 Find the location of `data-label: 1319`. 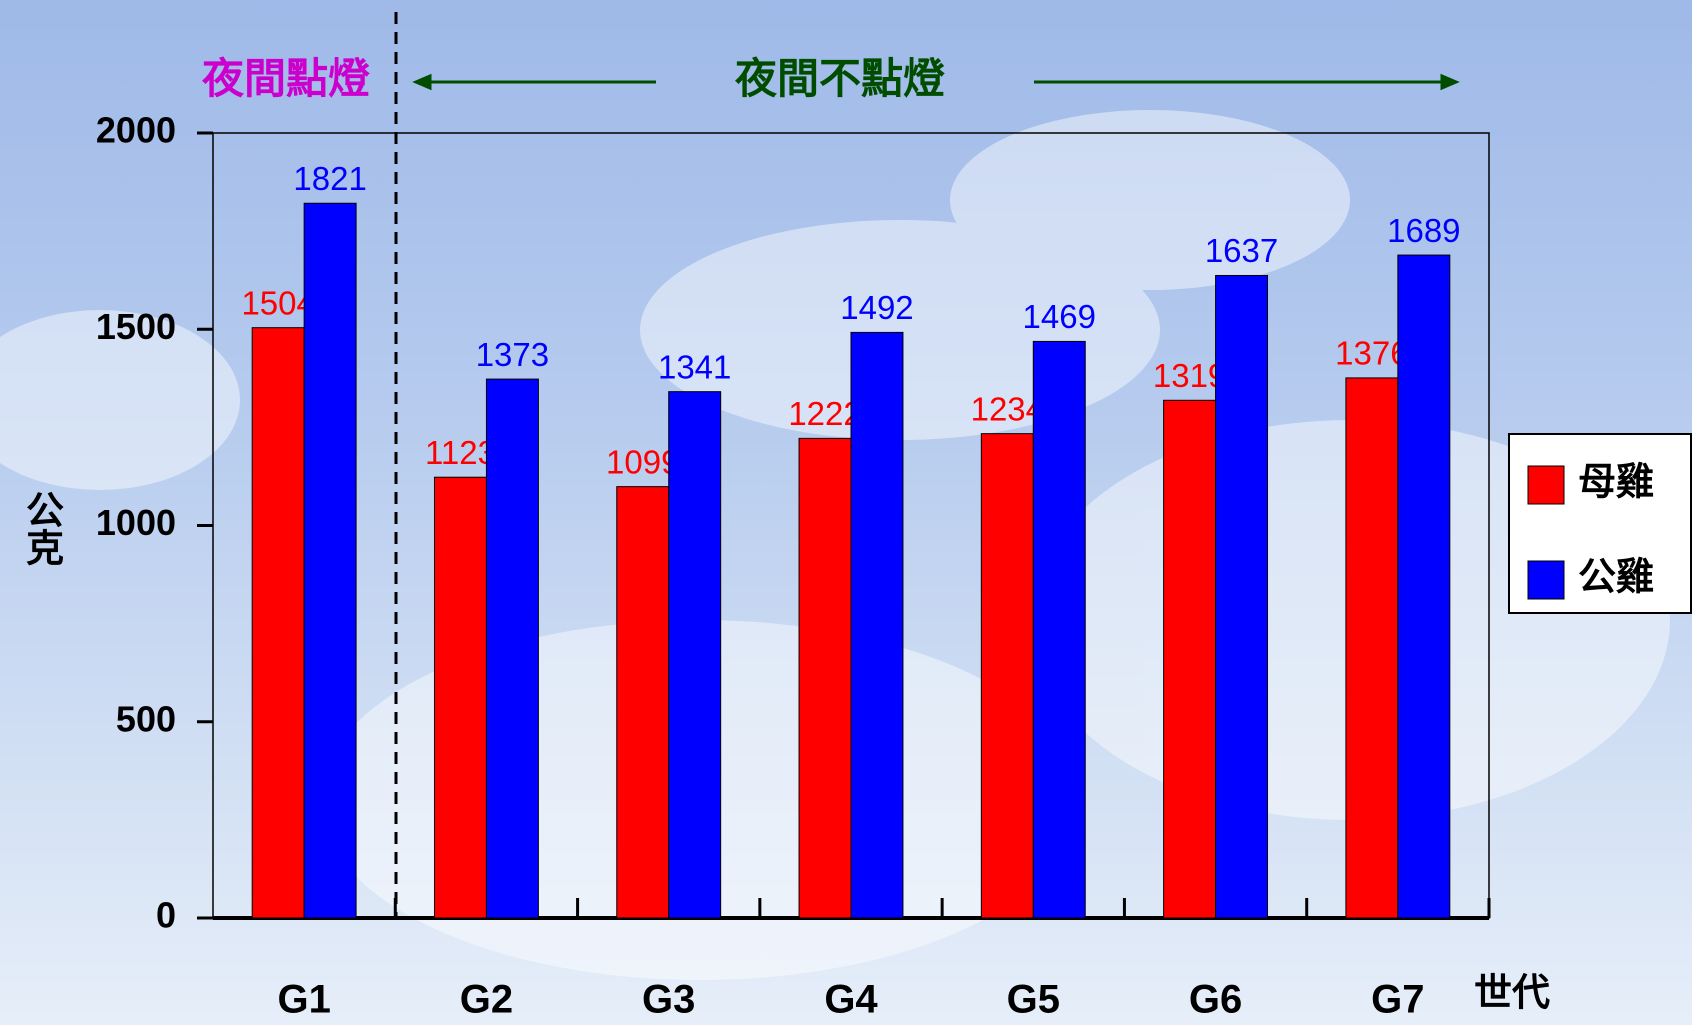

data-label: 1319 is located at coordinates (1189, 375).